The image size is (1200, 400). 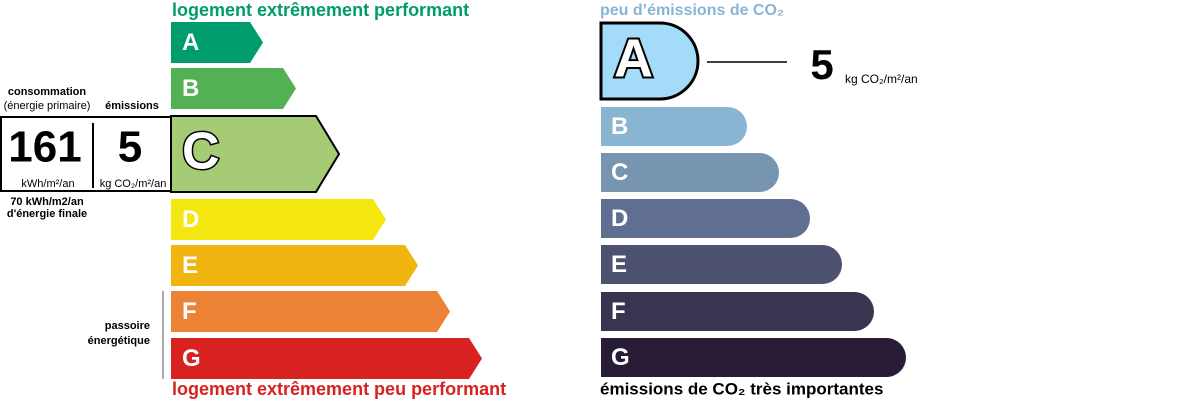 What do you see at coordinates (618, 311) in the screenshot?
I see `climate-class-letter: F` at bounding box center [618, 311].